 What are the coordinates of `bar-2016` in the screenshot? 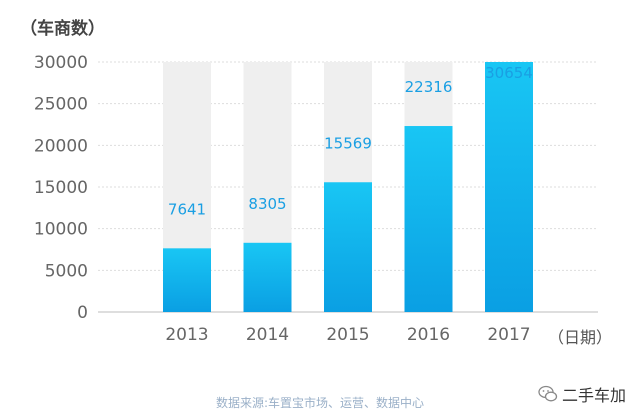 It's located at (428, 219).